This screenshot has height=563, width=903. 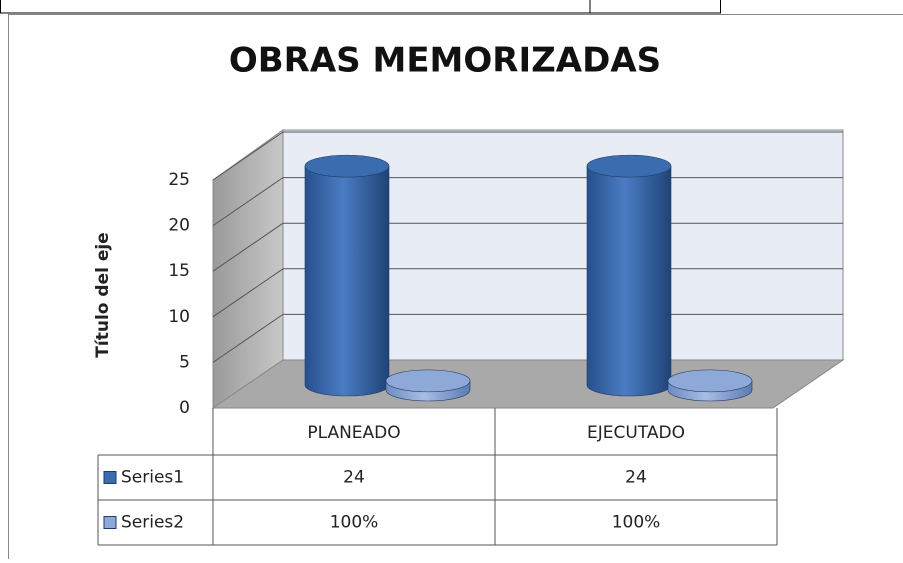 I want to click on y-tick-label: 0, so click(x=184, y=408).